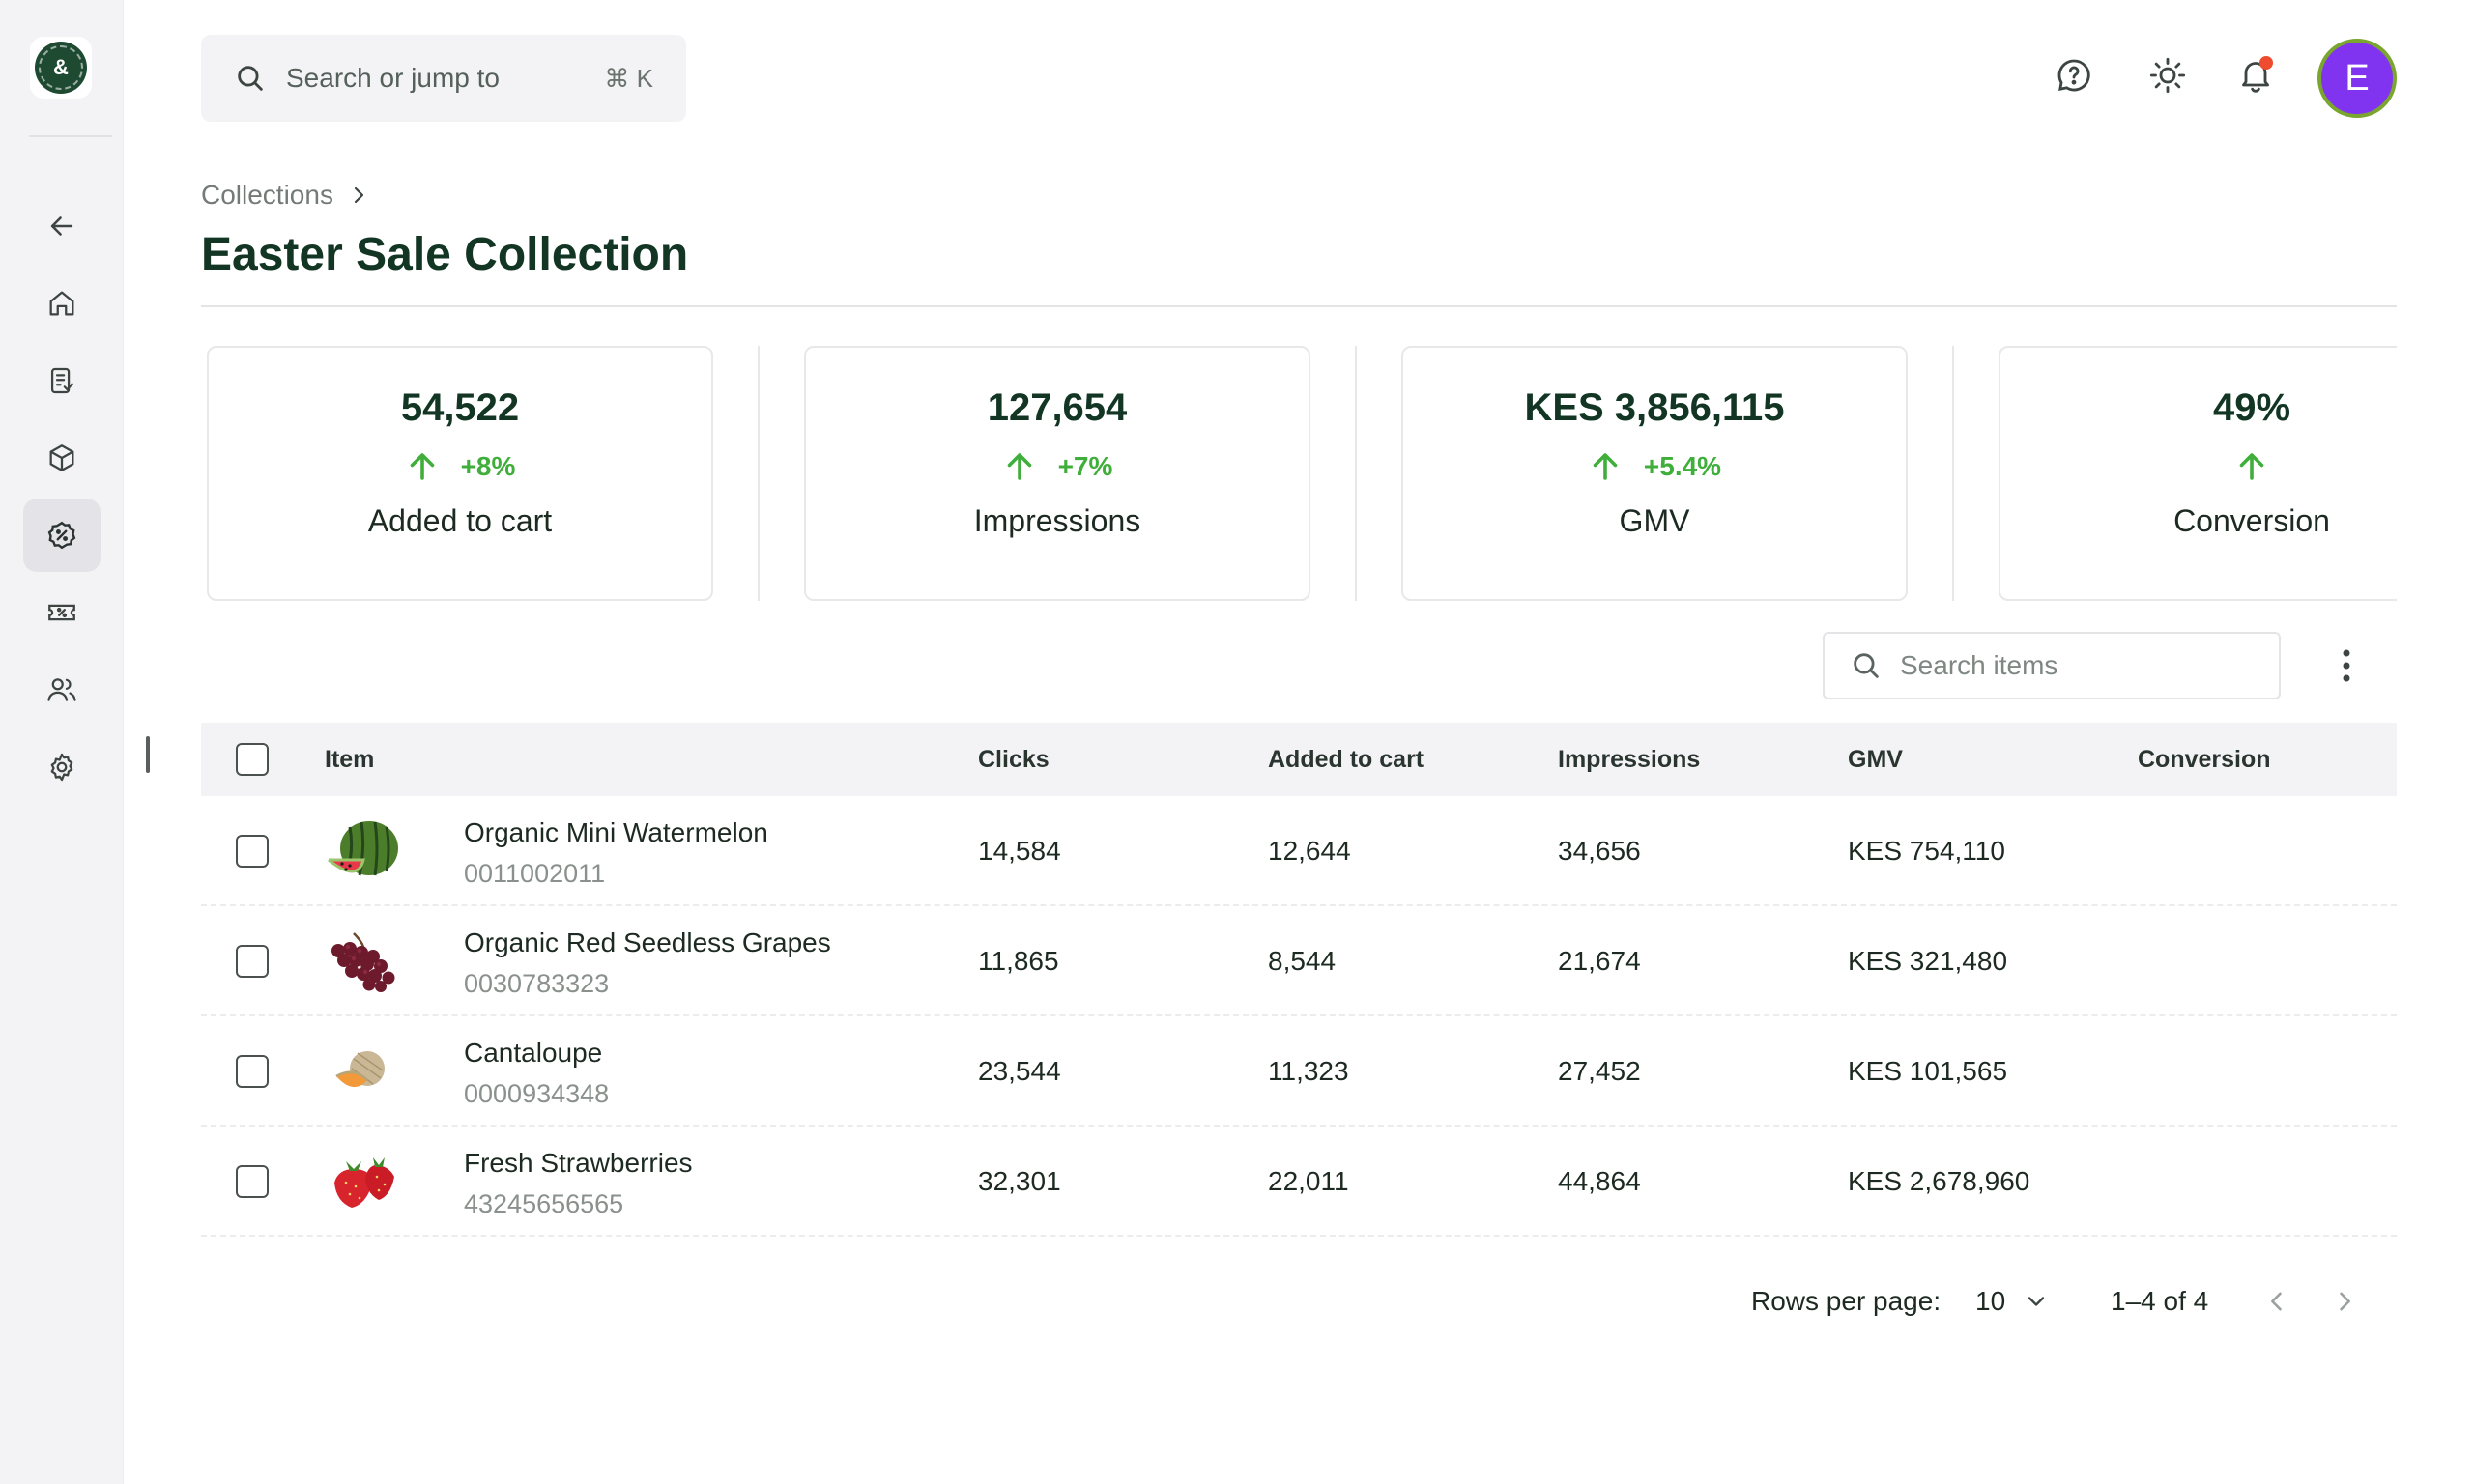 The height and width of the screenshot is (1484, 2474). What do you see at coordinates (2074, 665) in the screenshot?
I see `items-search-input` at bounding box center [2074, 665].